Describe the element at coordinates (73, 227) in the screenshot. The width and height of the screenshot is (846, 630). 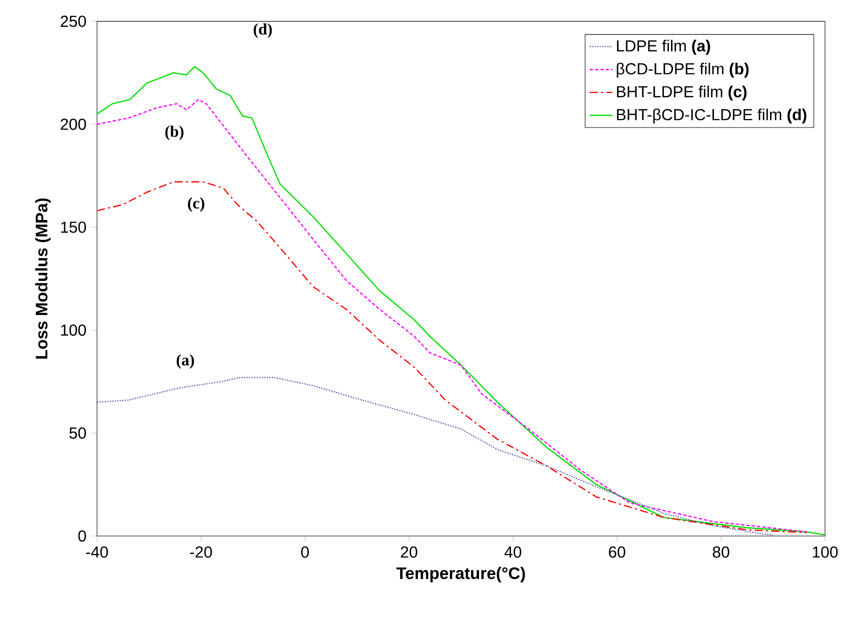
I see `y-tick-label: 150` at that location.